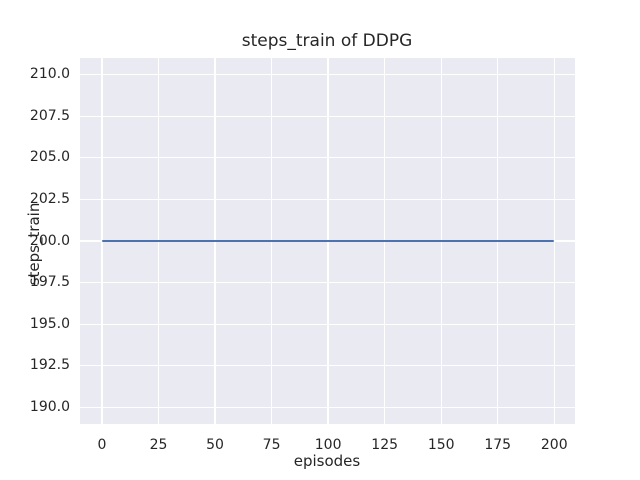 This screenshot has height=480, width=640. I want to click on y-tick-label: 195.0, so click(49, 323).